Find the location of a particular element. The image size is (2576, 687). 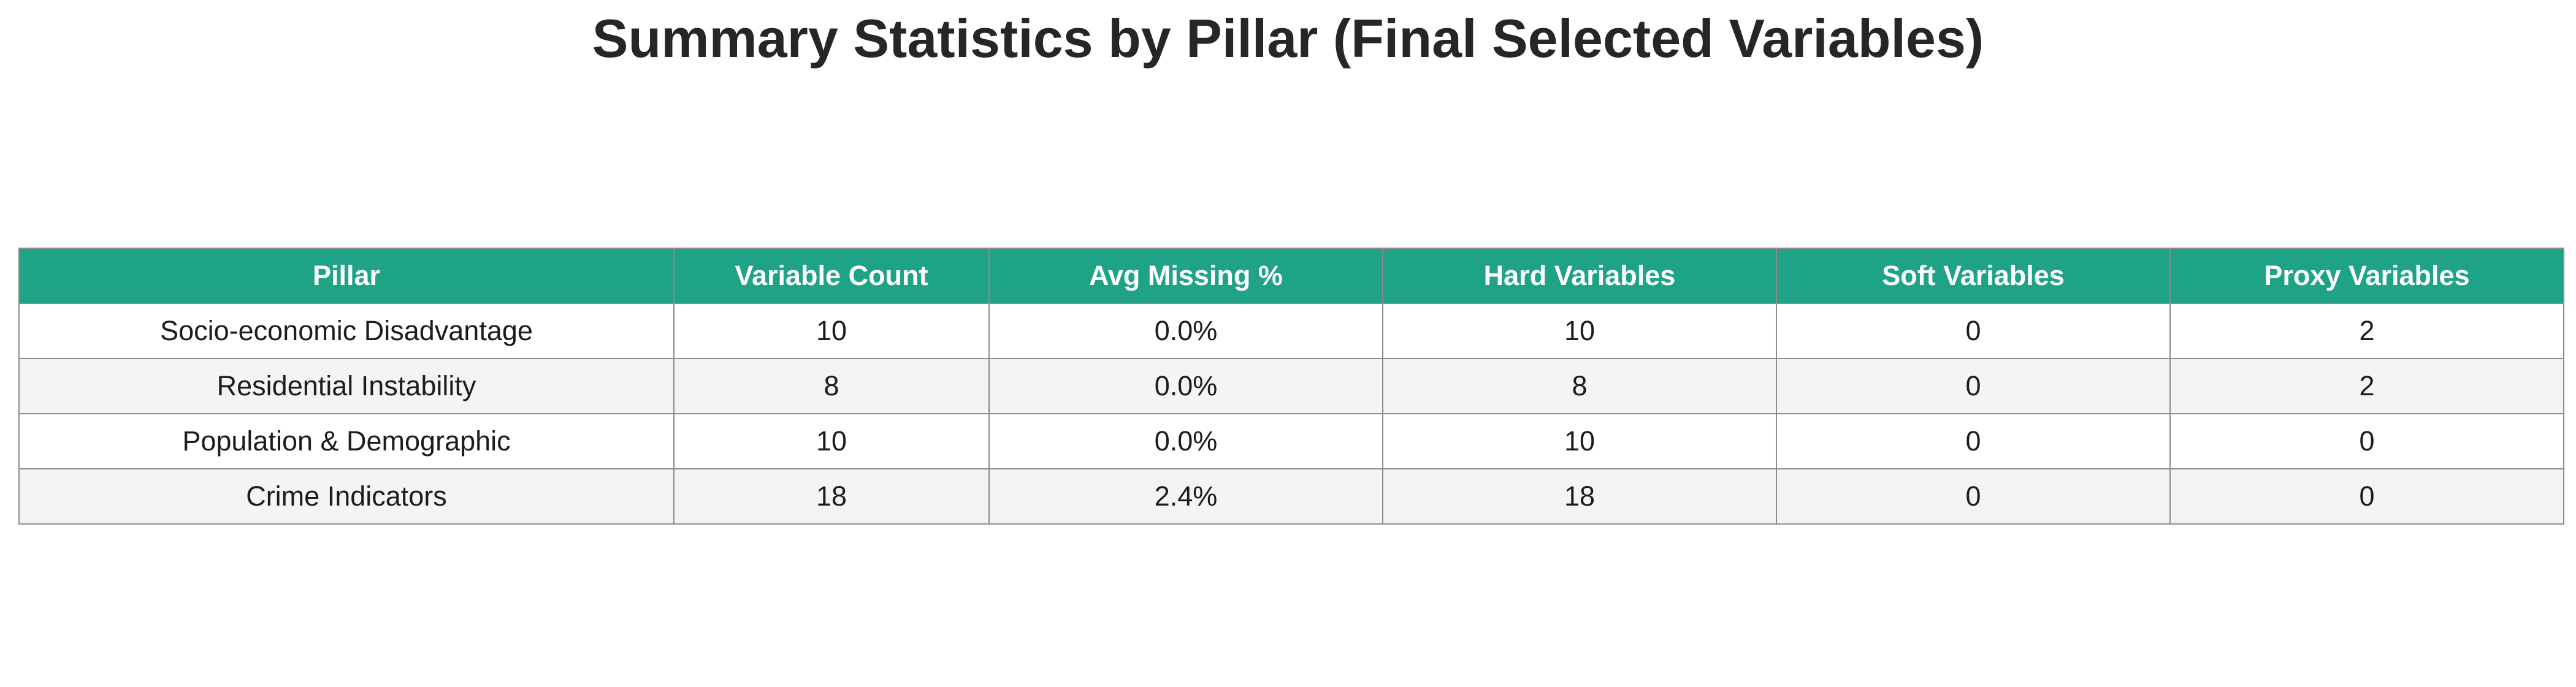

table-row: Residential Instability 8 0.0% 8 0 2 is located at coordinates (1291, 386).